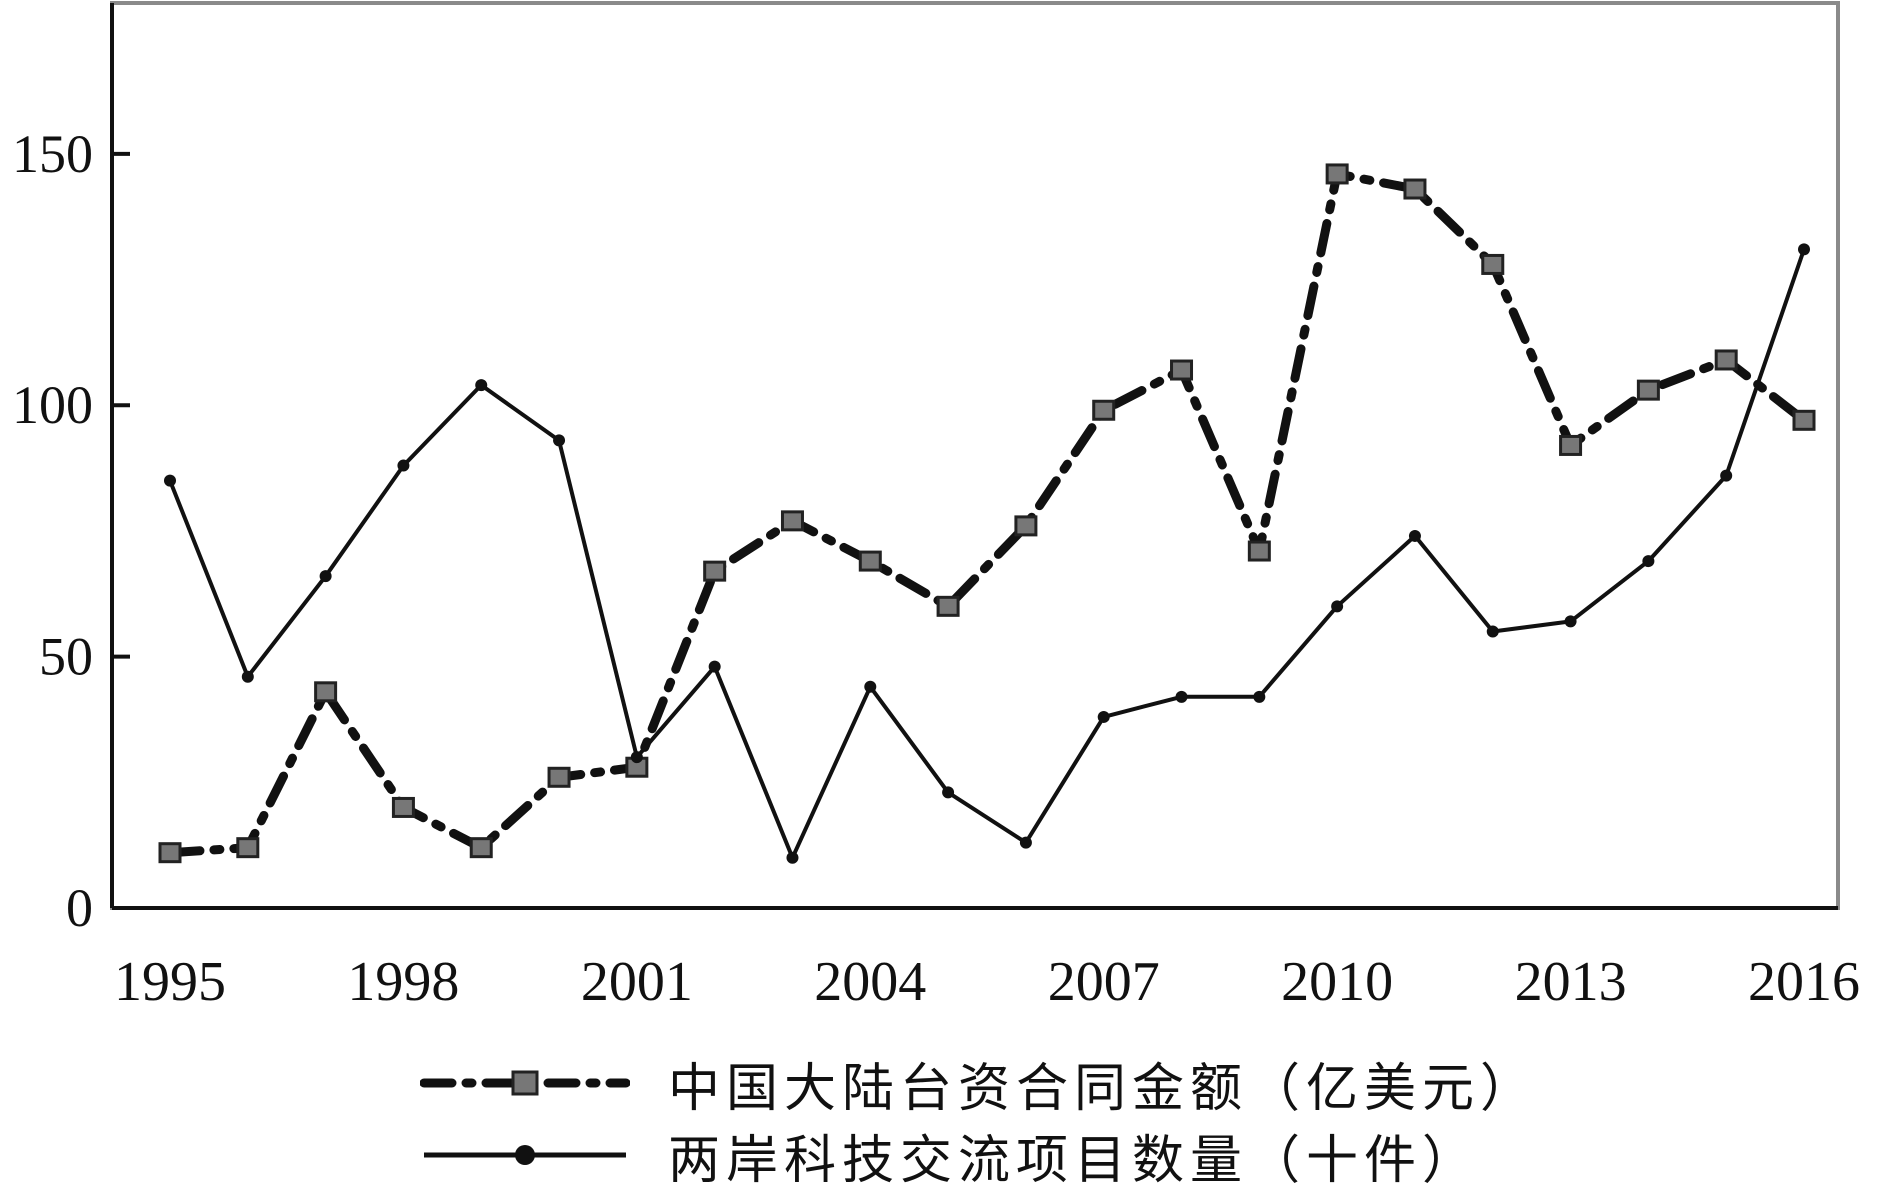  I want to click on y-axis-ticks: 0 50 100 150, so click(71, 531).